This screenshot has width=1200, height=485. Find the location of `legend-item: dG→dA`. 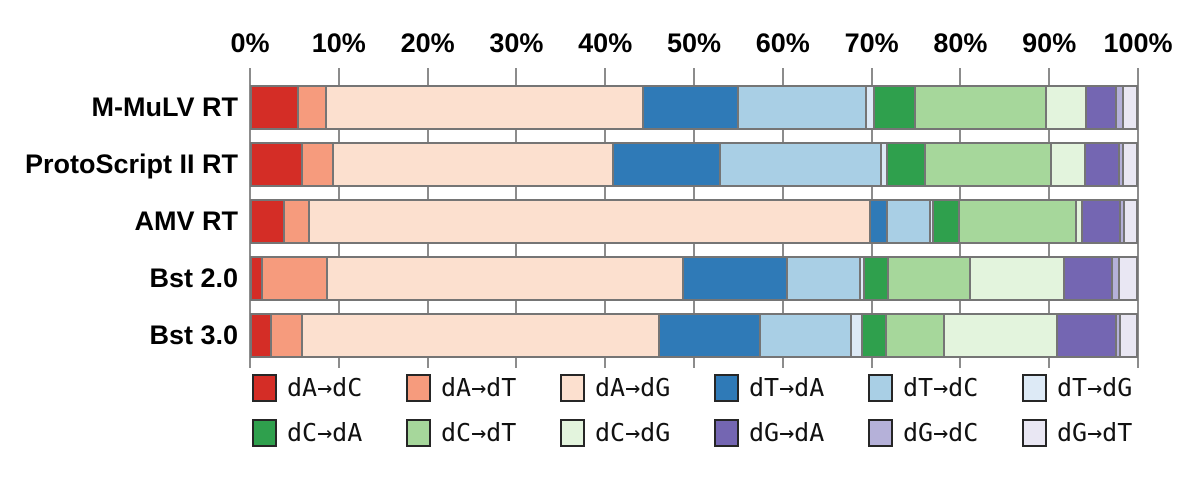

legend-item: dG→dA is located at coordinates (791, 433).